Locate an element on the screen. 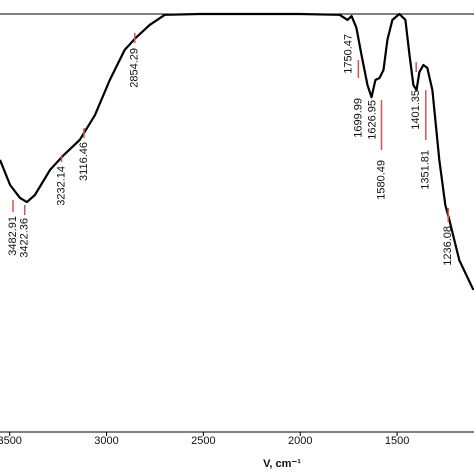  peak-label: 1236.08 is located at coordinates (448, 246).